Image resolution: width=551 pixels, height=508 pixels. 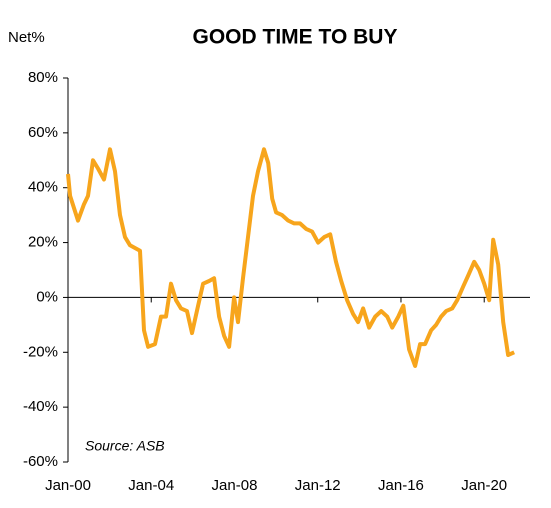 I want to click on x-tick-label: Jan-12, so click(x=318, y=485).